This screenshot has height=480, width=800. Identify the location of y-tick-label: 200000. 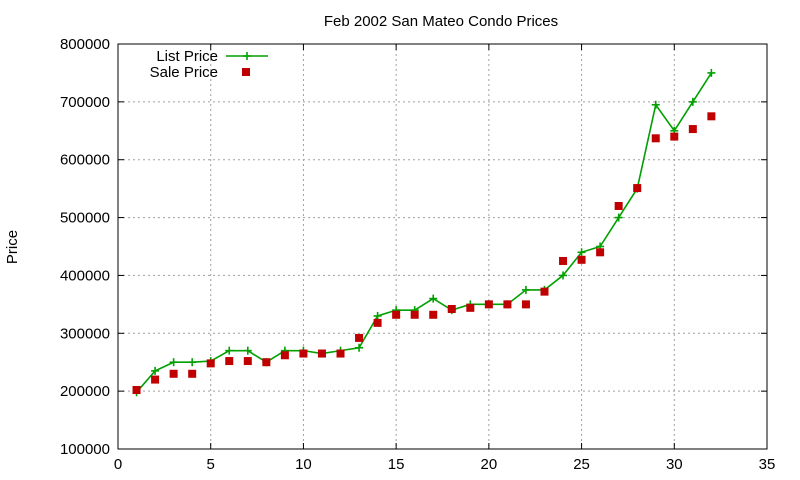
(85, 391).